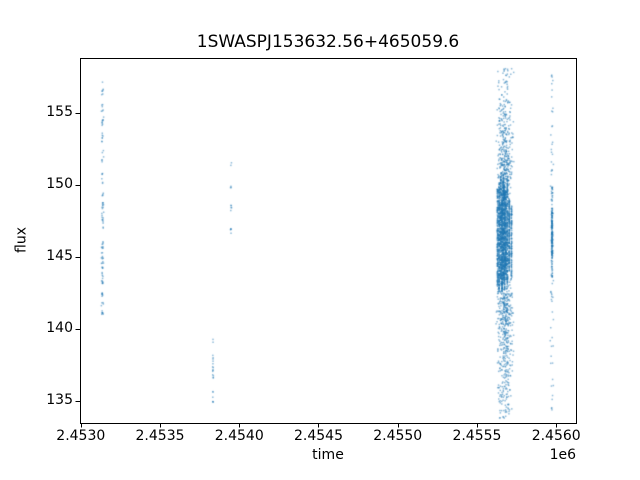 The width and height of the screenshot is (640, 480). What do you see at coordinates (398, 436) in the screenshot?
I see `x-tick-label: 2.4550` at bounding box center [398, 436].